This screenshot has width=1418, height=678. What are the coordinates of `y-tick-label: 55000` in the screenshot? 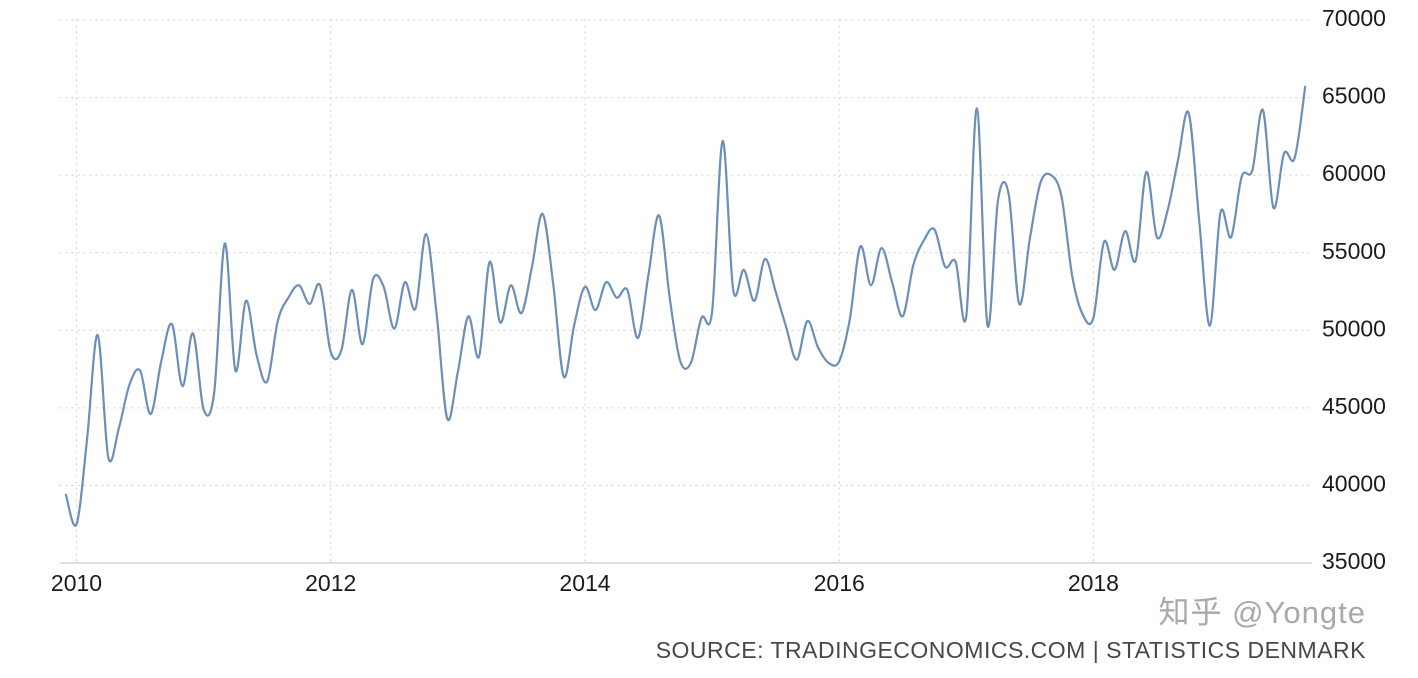 It's located at (1354, 251).